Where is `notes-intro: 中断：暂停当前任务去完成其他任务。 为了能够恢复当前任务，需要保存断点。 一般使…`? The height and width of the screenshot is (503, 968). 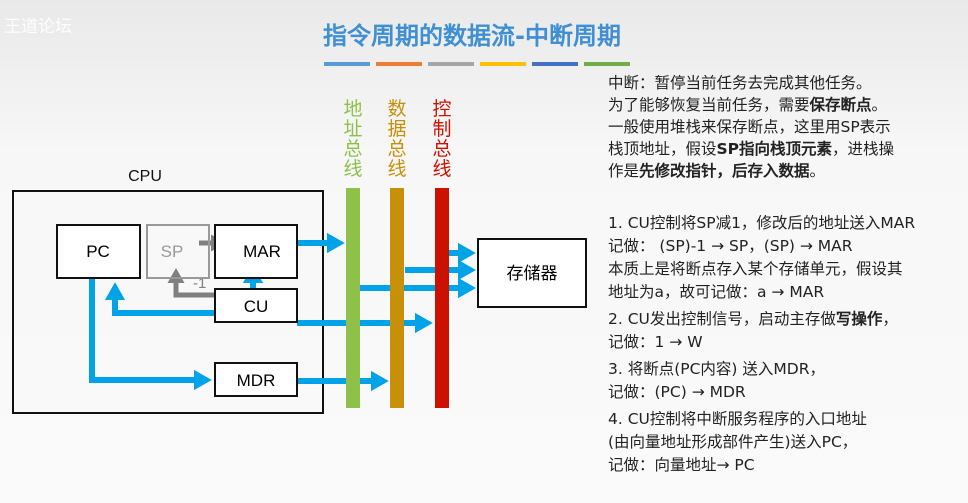 notes-intro: 中断：暂停当前任务去完成其他任务。 为了能够恢复当前任务，需要保存断点。 一般使… is located at coordinates (751, 127).